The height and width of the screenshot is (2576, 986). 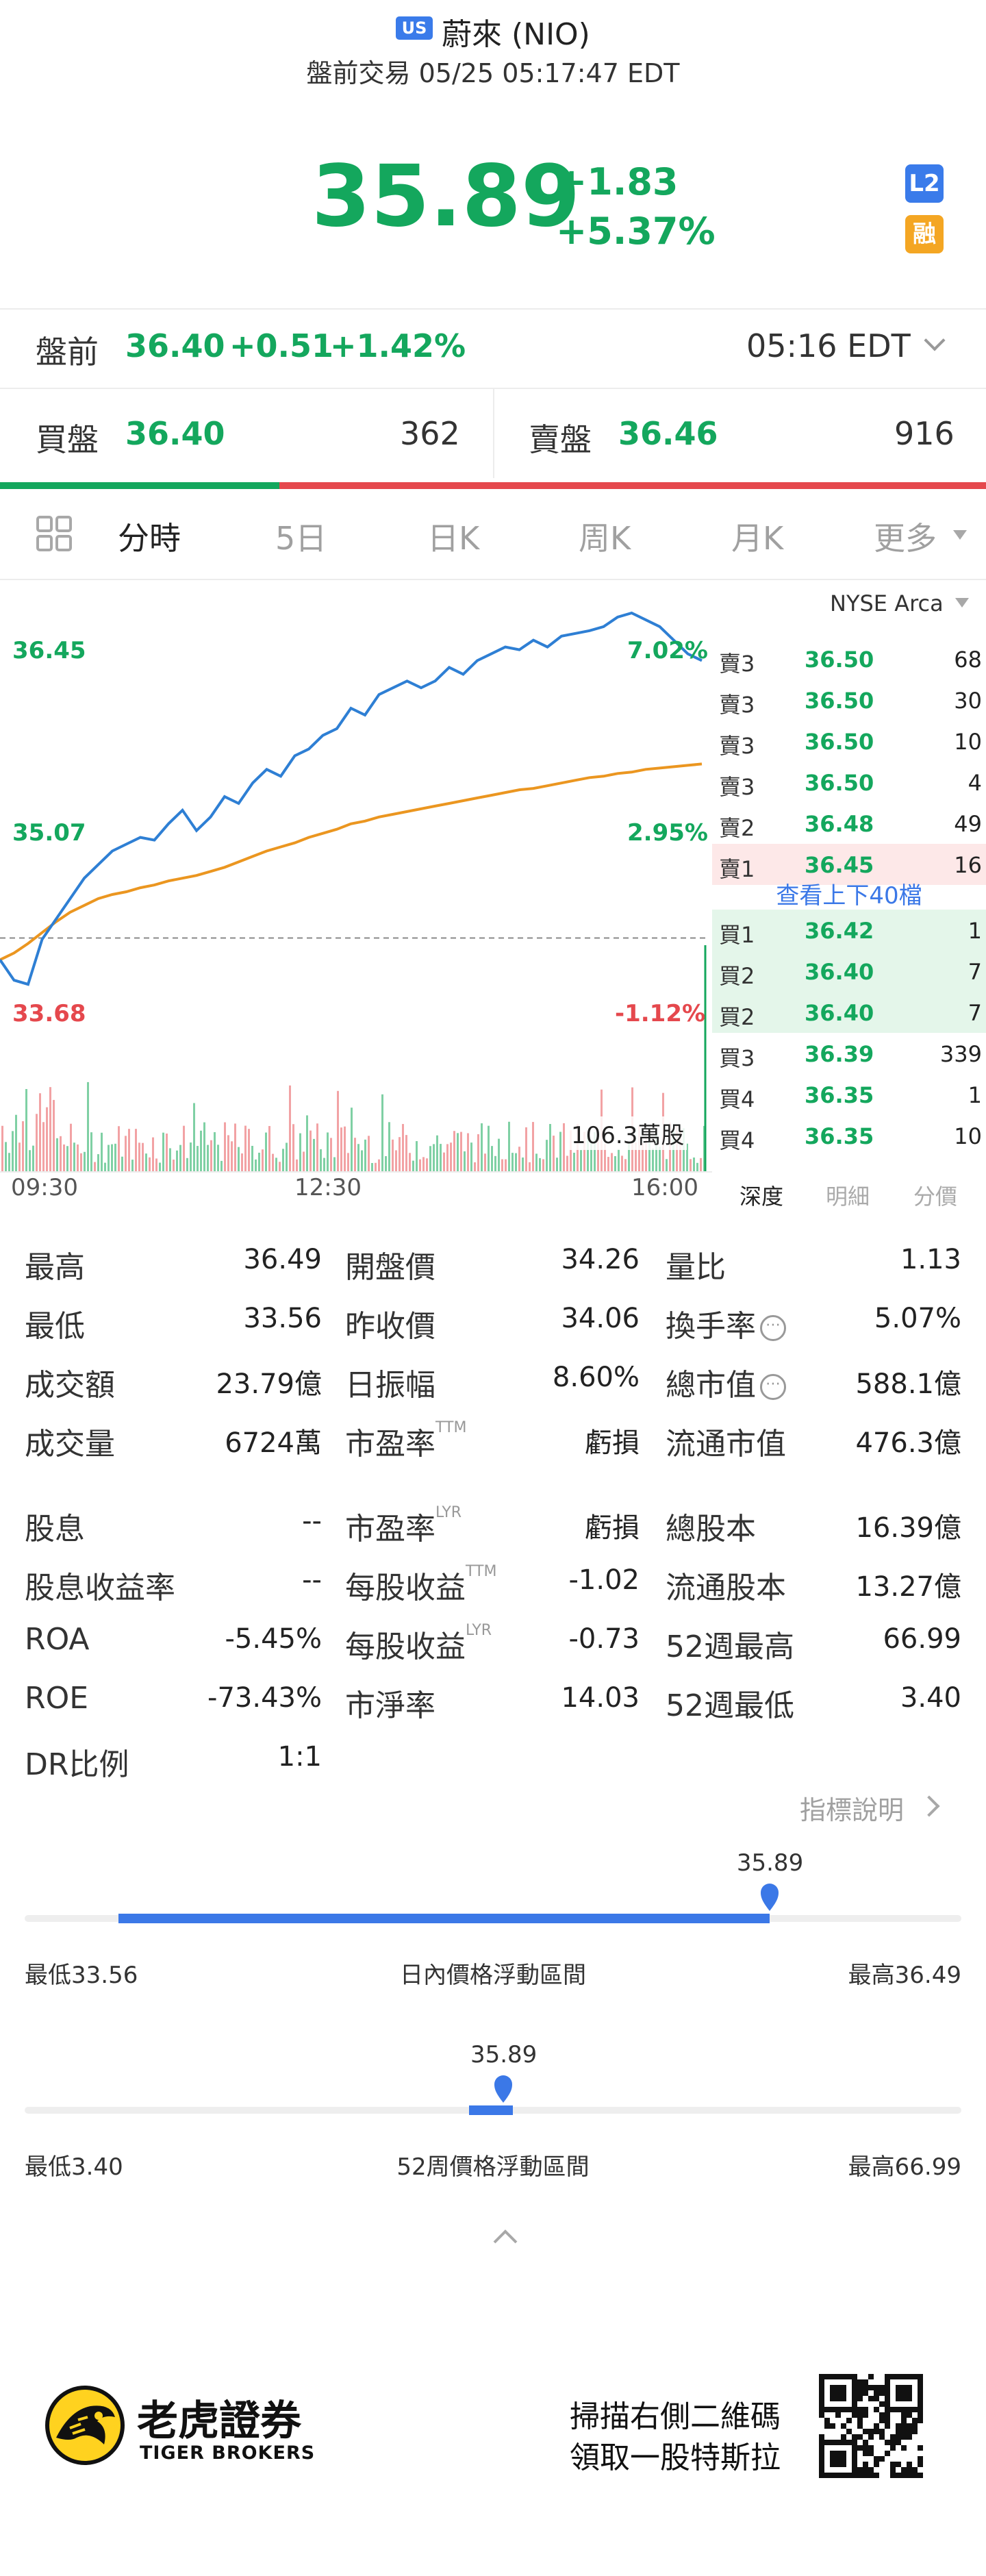 I want to click on stat-label: 最低, so click(x=55, y=1326).